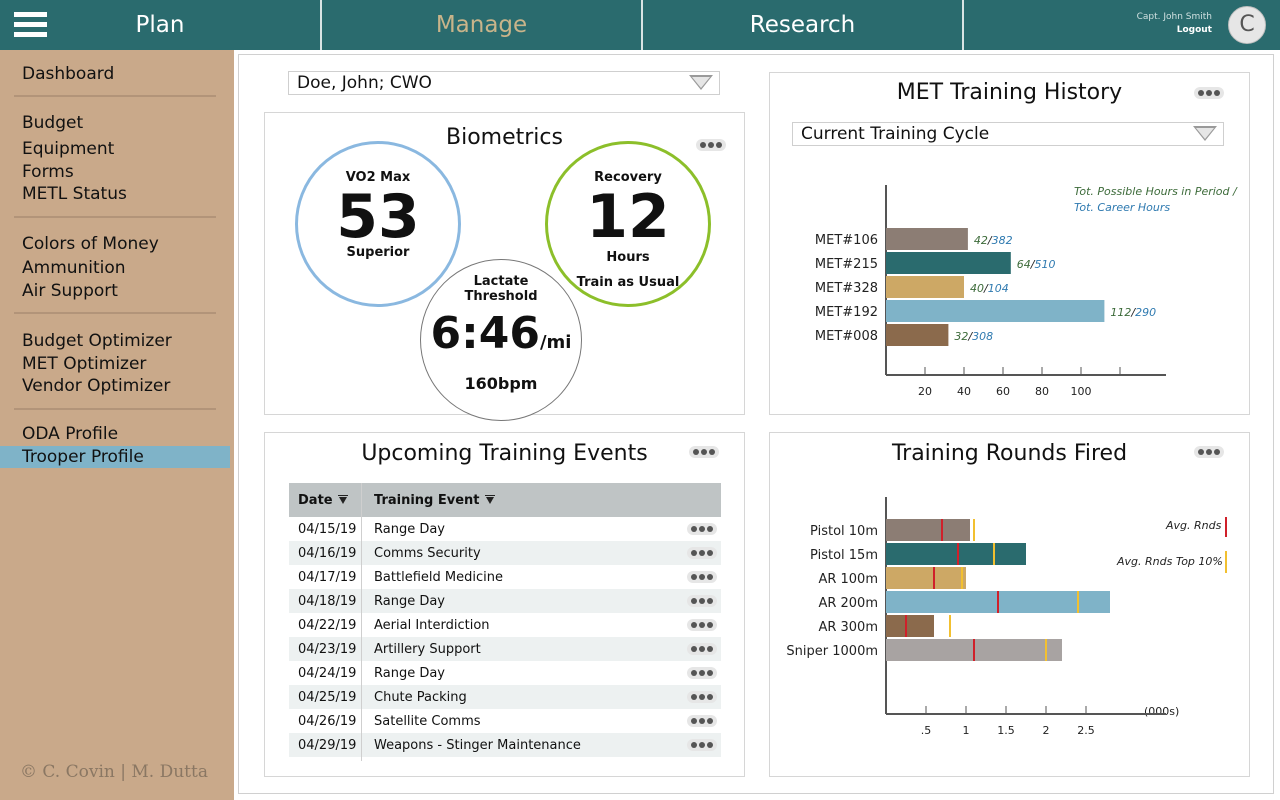 The width and height of the screenshot is (1280, 800). I want to click on table-row: 04/26/19 Satellite Comms, so click(505, 721).